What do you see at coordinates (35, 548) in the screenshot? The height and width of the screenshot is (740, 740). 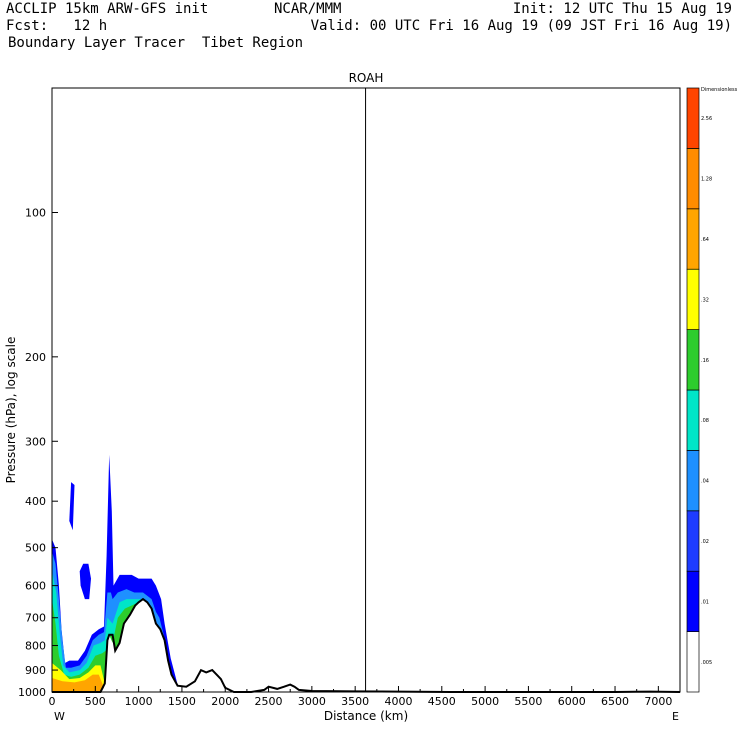 I see `y-tick-label: 500` at bounding box center [35, 548].